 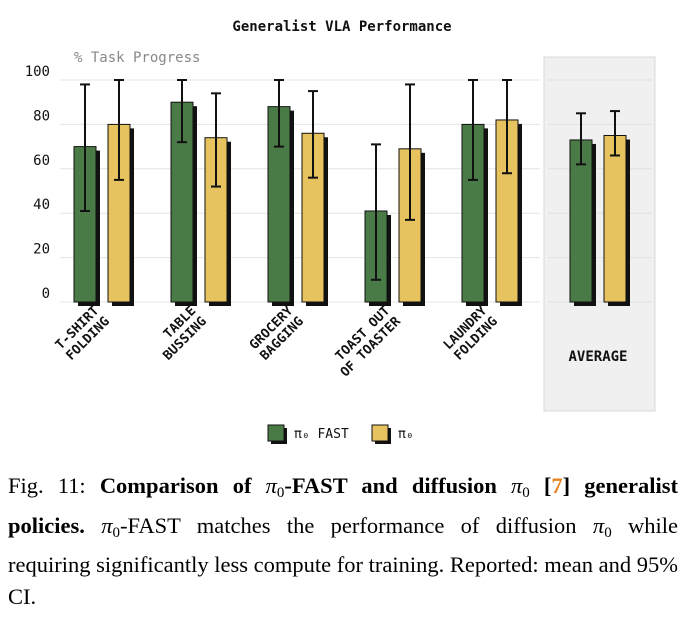 I want to click on legend: π₀ FAST π₀, so click(x=340, y=434).